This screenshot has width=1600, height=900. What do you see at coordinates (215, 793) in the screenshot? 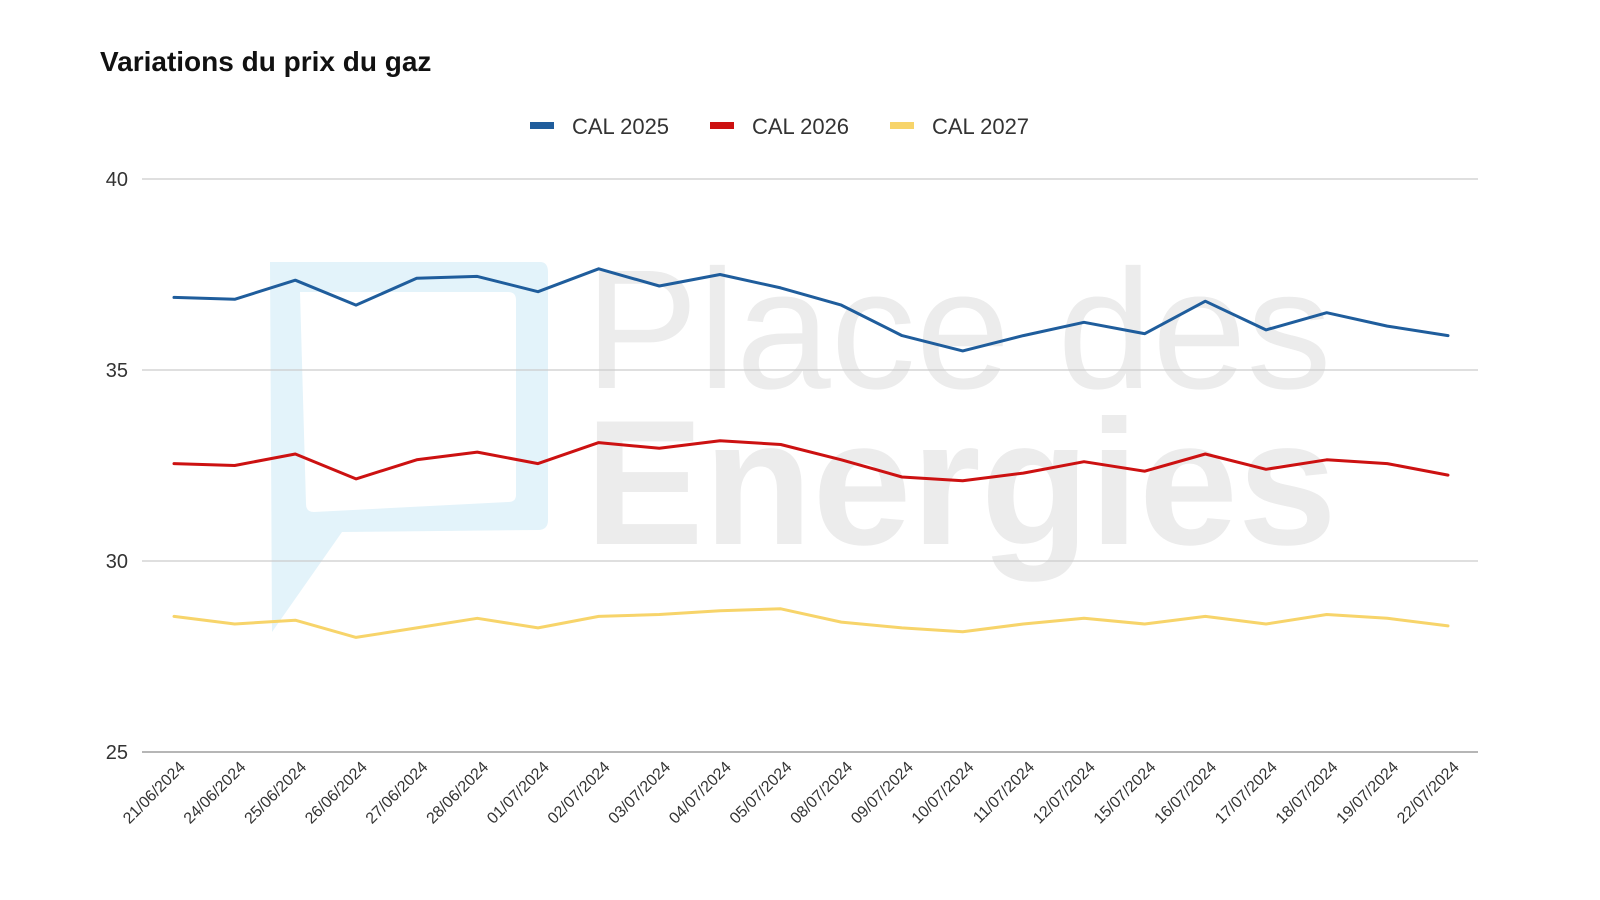
I see `x-tick-label: 24/06/2024` at bounding box center [215, 793].